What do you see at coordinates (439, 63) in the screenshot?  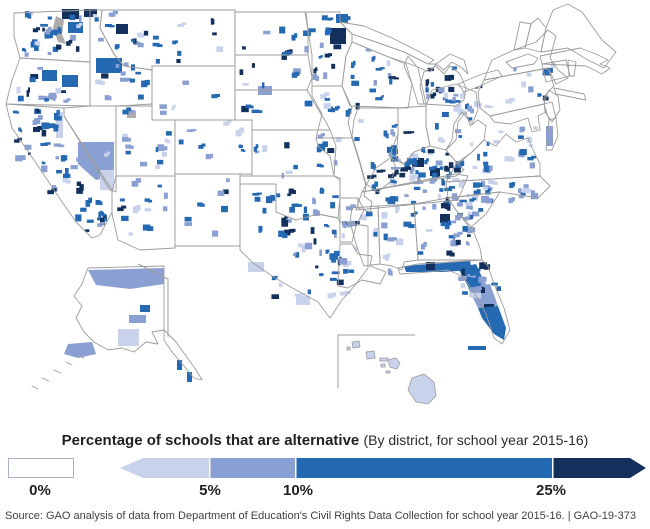 I see `great-lakes` at bounding box center [439, 63].